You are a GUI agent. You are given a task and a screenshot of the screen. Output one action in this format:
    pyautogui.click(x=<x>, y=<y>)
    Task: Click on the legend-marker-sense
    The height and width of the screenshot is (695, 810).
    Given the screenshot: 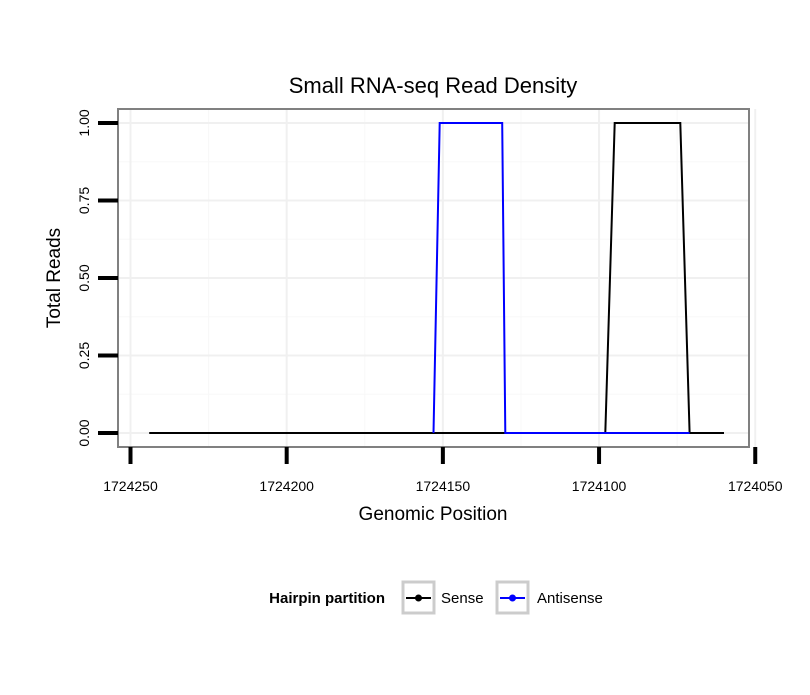 What is the action you would take?
    pyautogui.click(x=418, y=598)
    